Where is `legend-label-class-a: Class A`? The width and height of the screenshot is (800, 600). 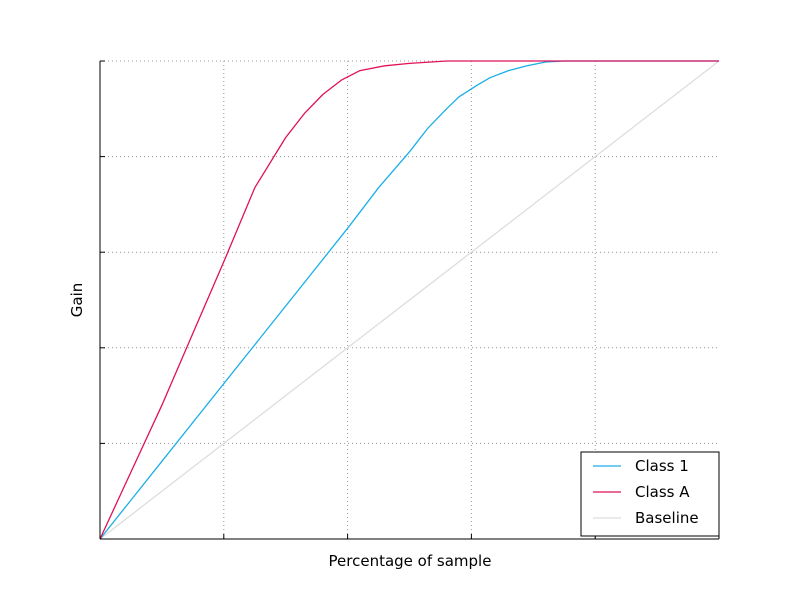
legend-label-class-a: Class A is located at coordinates (662, 492).